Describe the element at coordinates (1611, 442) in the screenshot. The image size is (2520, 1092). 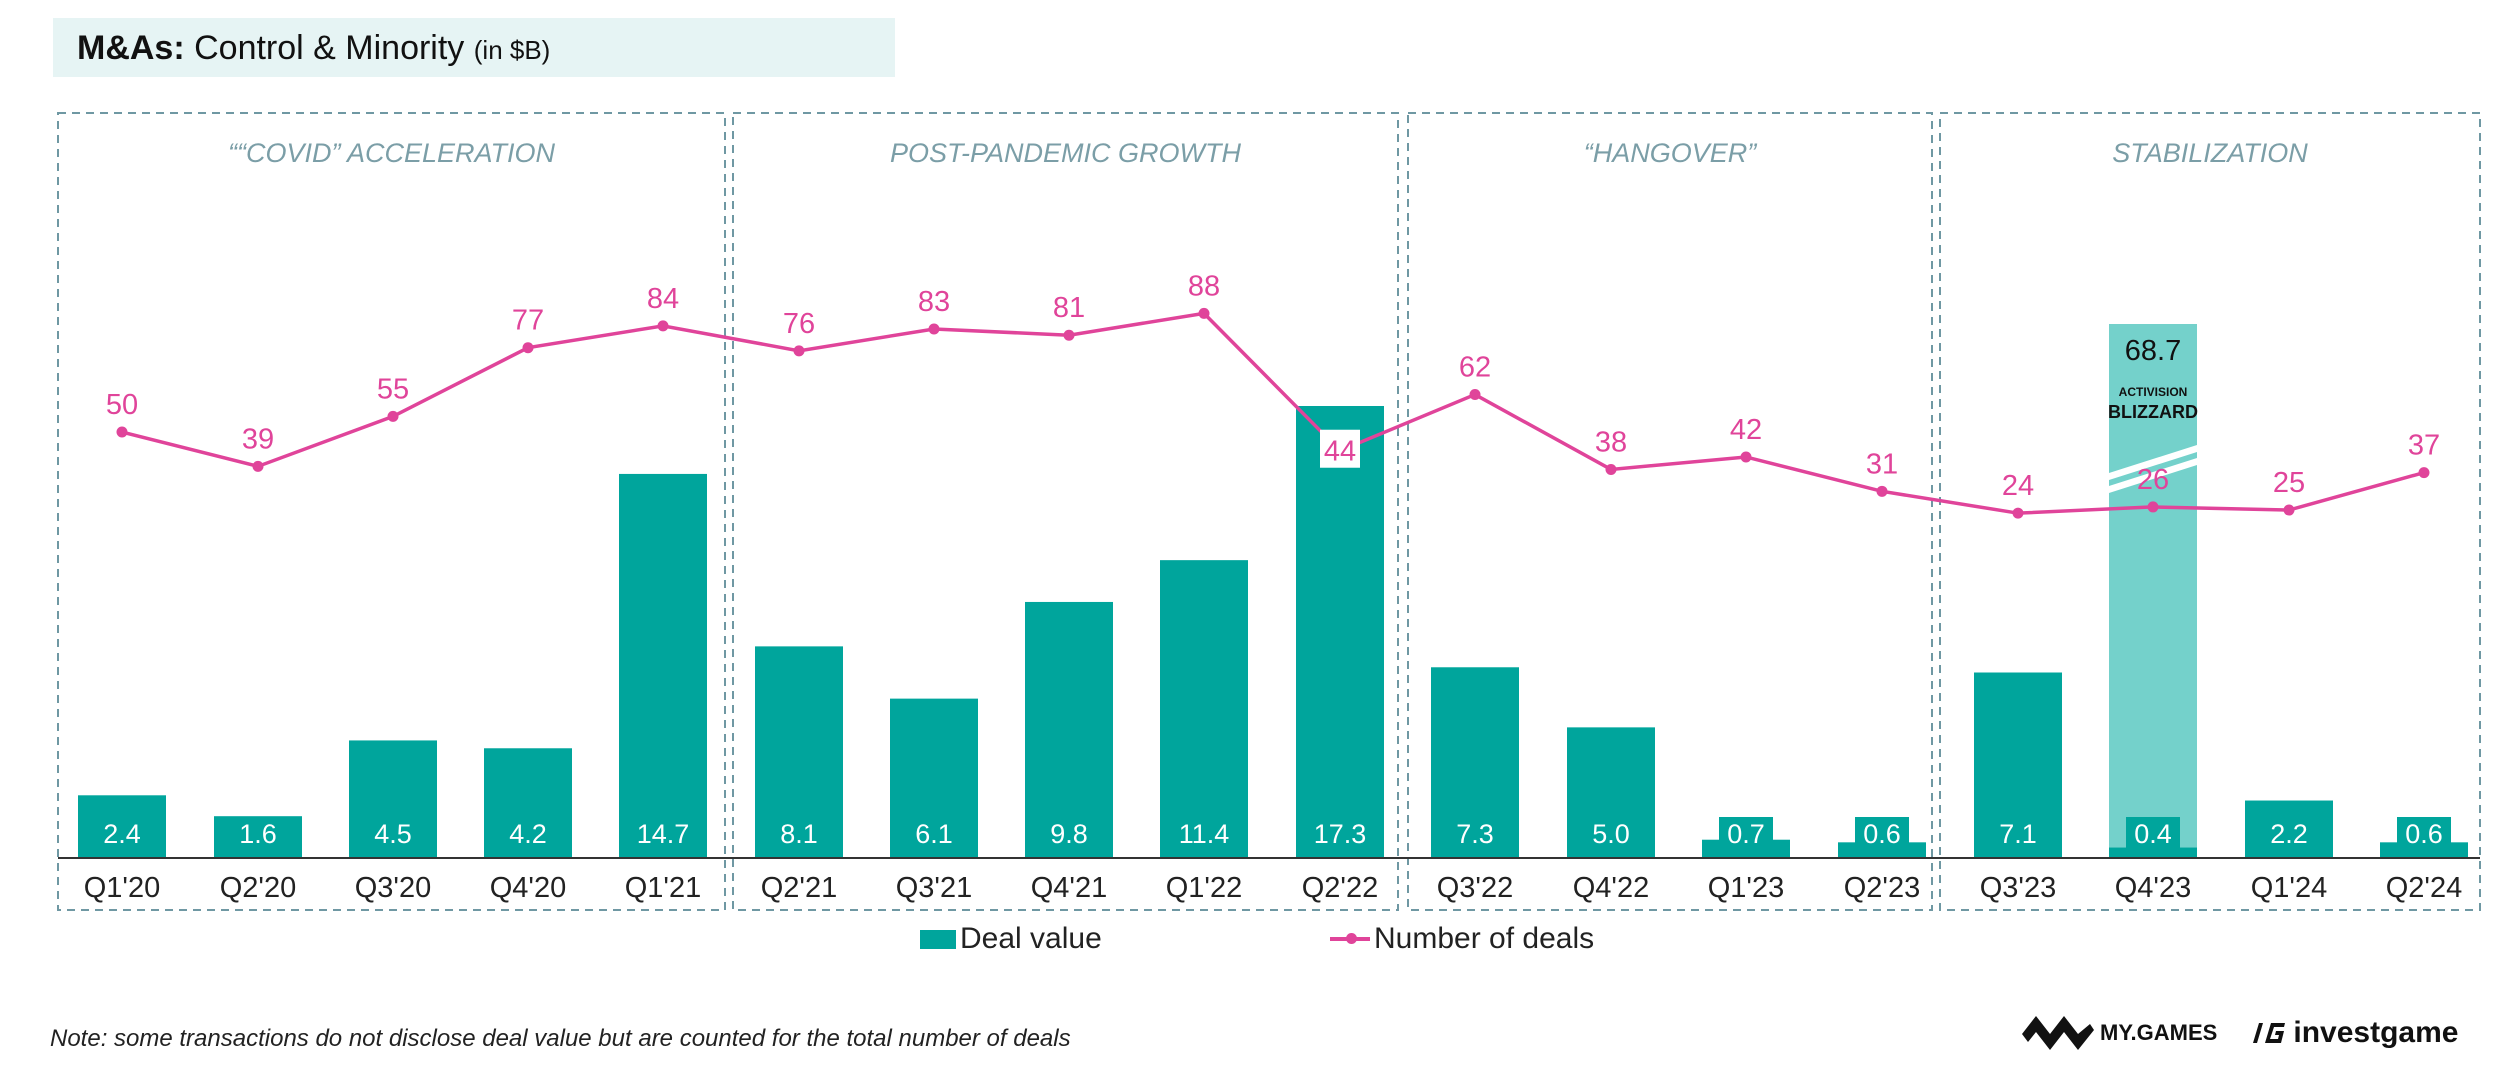
I see `line-value-label: 38` at that location.